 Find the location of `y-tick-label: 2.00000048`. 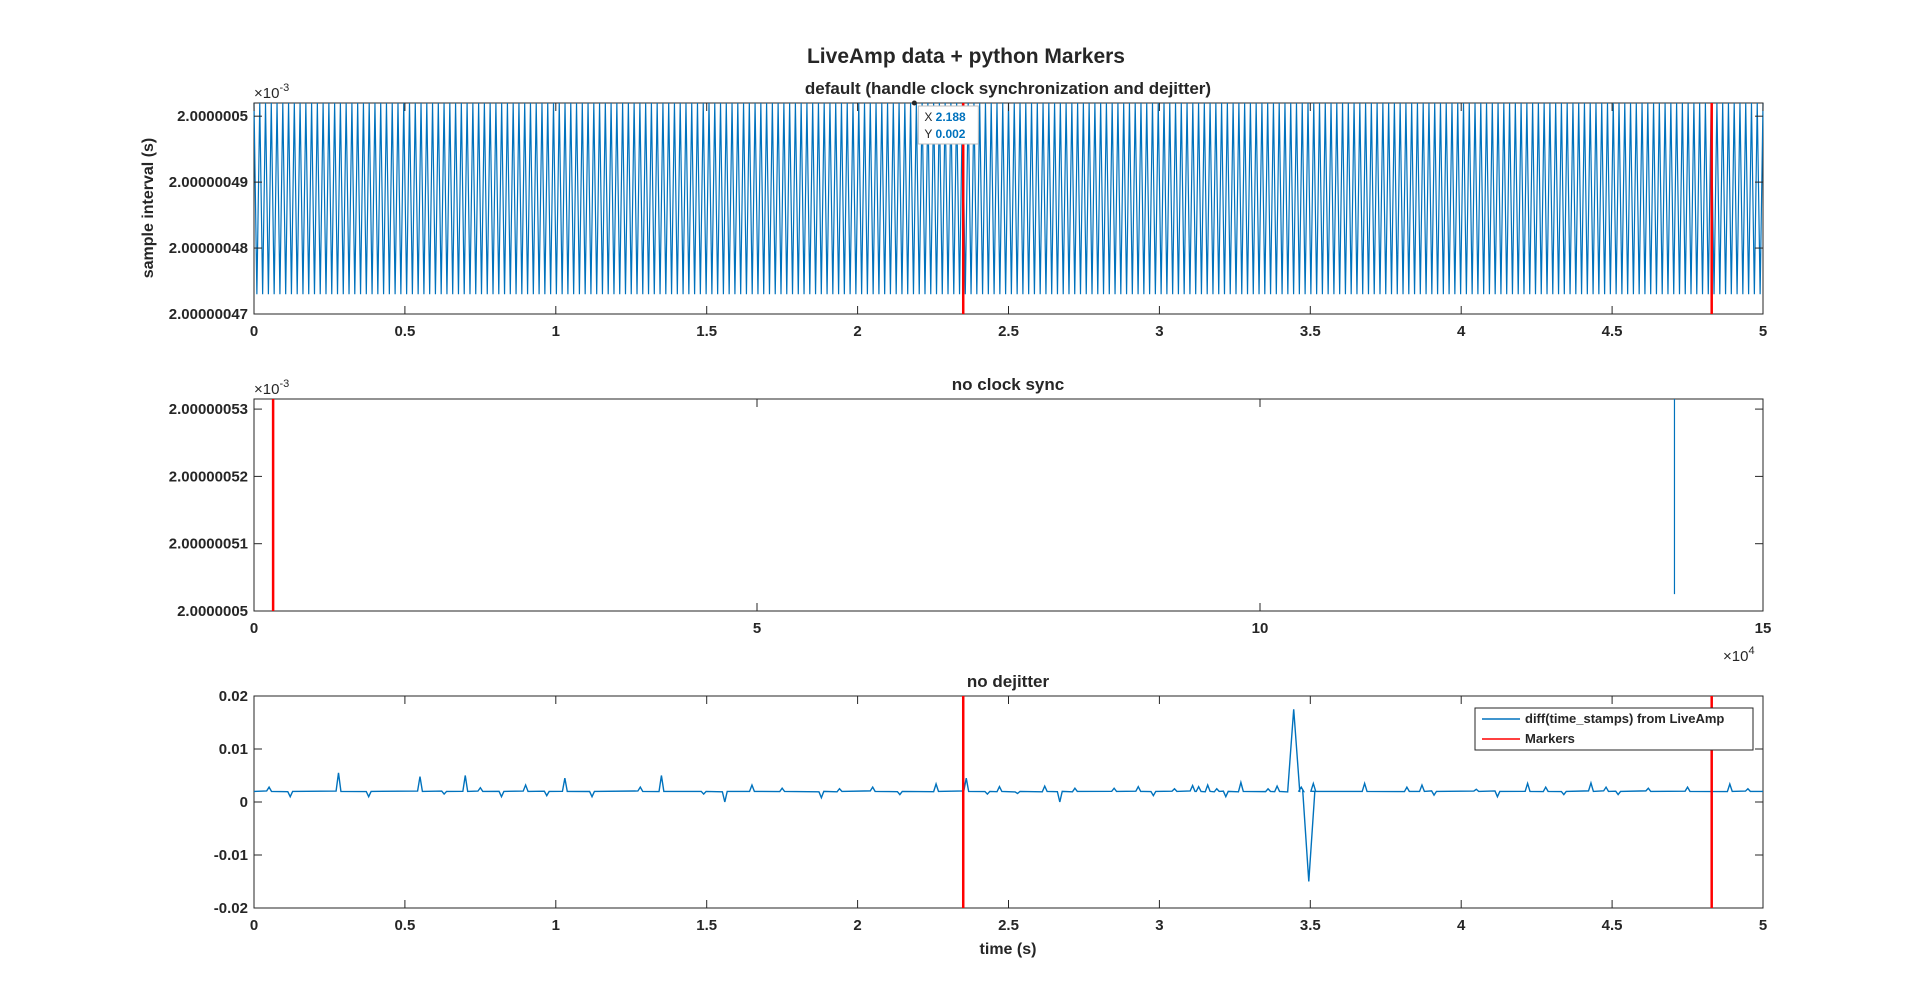

y-tick-label: 2.00000048 is located at coordinates (208, 248).